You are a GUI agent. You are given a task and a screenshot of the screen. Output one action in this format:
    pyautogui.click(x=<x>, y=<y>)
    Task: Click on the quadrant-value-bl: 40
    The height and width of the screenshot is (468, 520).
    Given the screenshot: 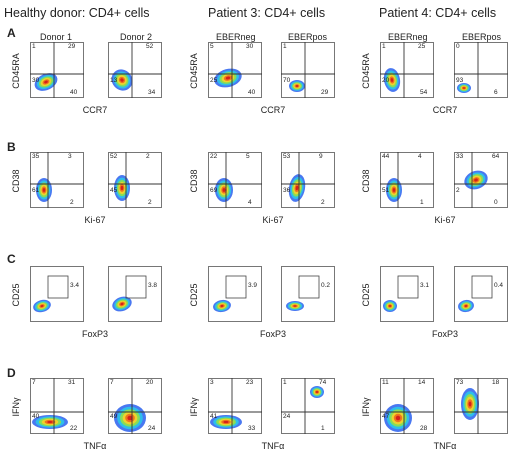 What is the action you would take?
    pyautogui.click(x=36, y=416)
    